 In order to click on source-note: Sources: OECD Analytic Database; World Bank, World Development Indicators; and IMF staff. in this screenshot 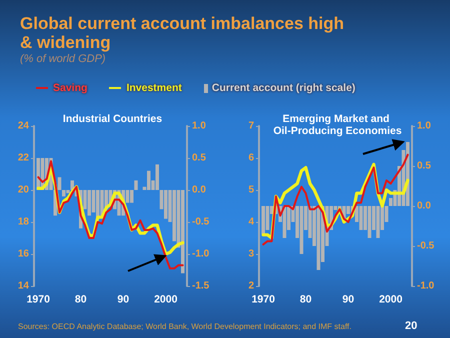, I will do `click(185, 326)`.